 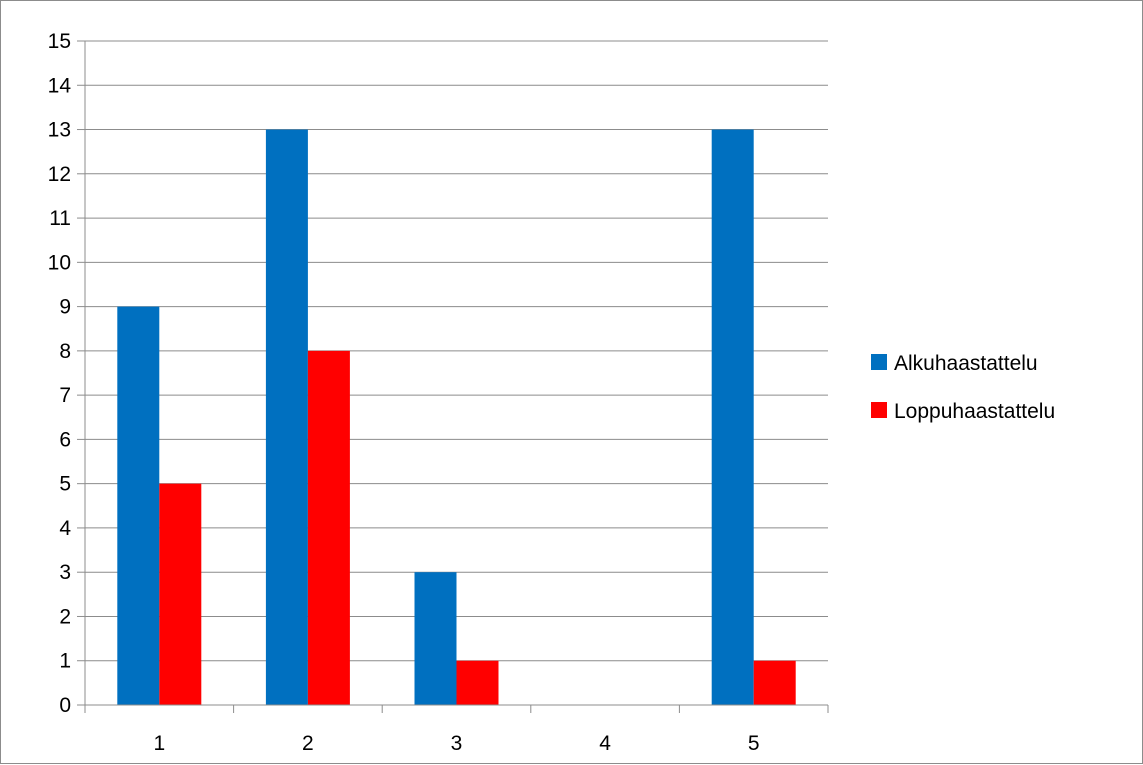 What do you see at coordinates (65, 439) in the screenshot?
I see `y-tick-label: 6` at bounding box center [65, 439].